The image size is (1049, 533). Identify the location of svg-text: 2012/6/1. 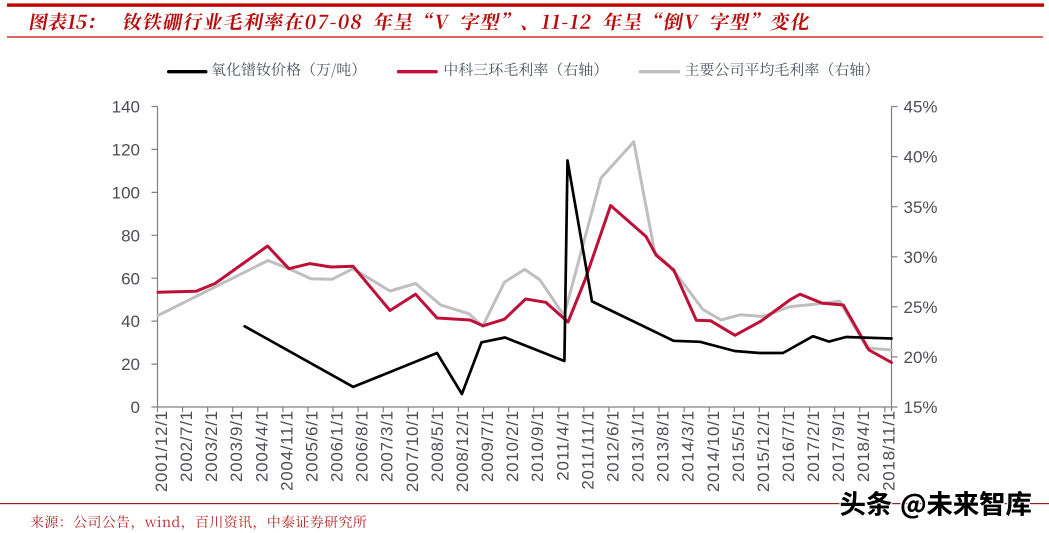
(612, 446).